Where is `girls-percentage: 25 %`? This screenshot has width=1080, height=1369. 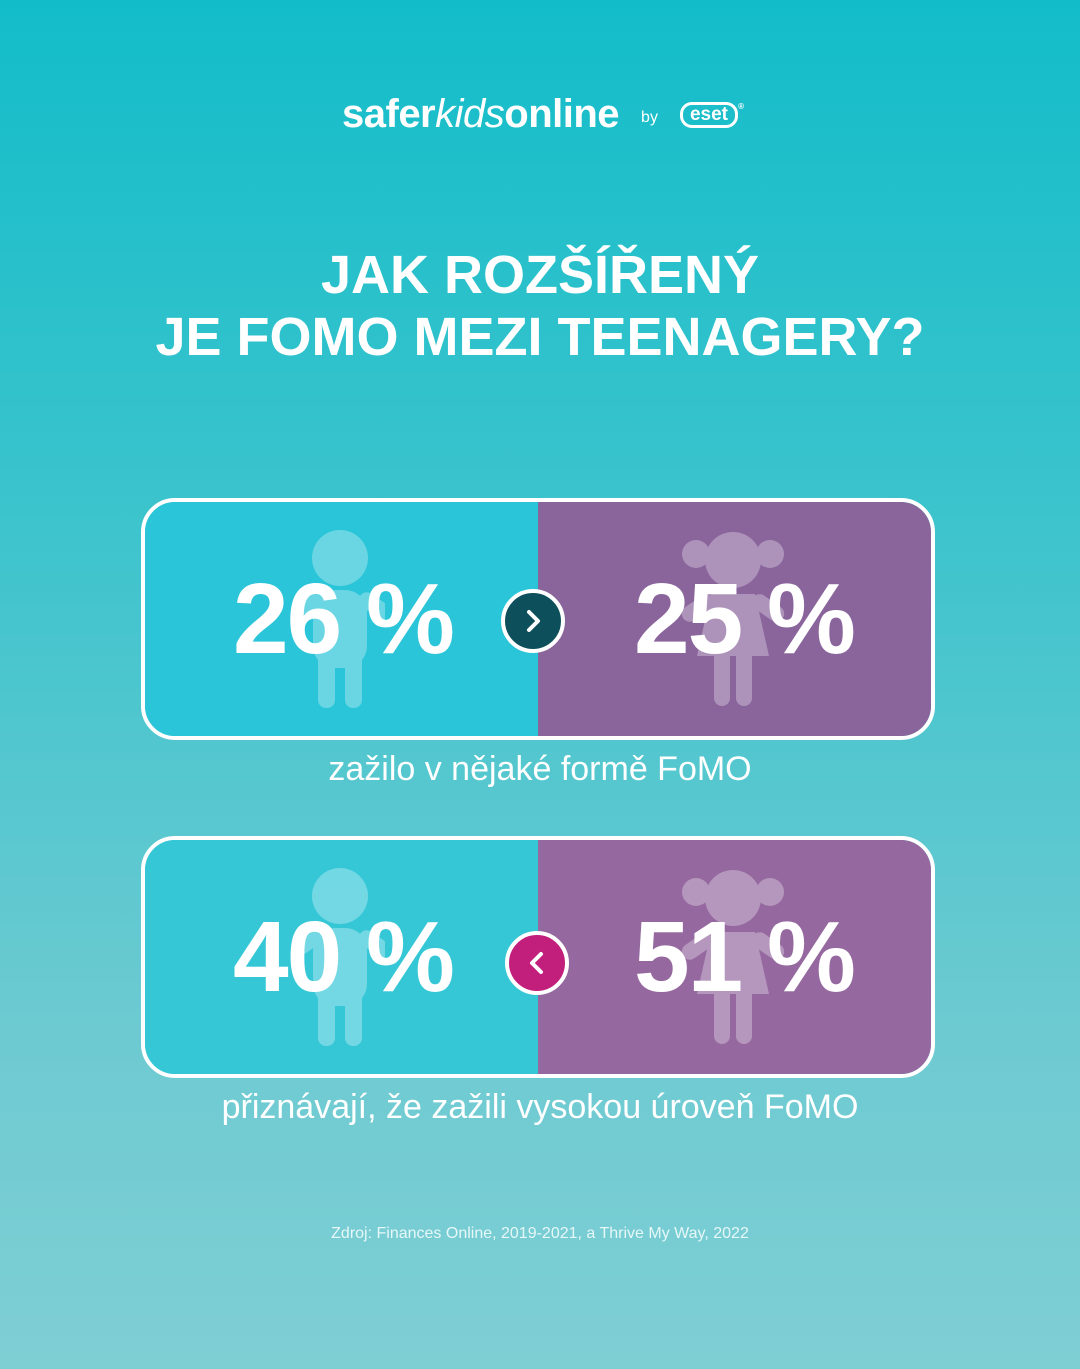 girls-percentage: 25 % is located at coordinates (745, 618).